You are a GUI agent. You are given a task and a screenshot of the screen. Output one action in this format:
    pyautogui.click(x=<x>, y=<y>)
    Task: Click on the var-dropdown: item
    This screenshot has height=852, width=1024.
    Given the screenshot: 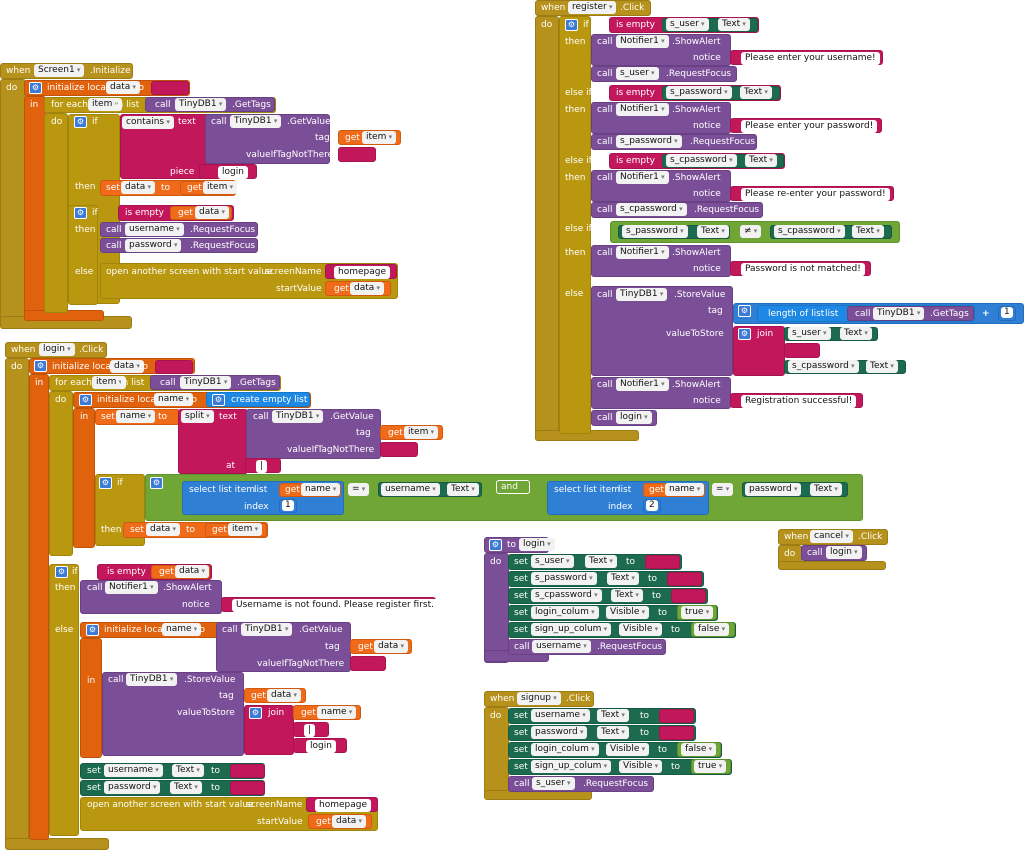 What is the action you would take?
    pyautogui.click(x=245, y=529)
    